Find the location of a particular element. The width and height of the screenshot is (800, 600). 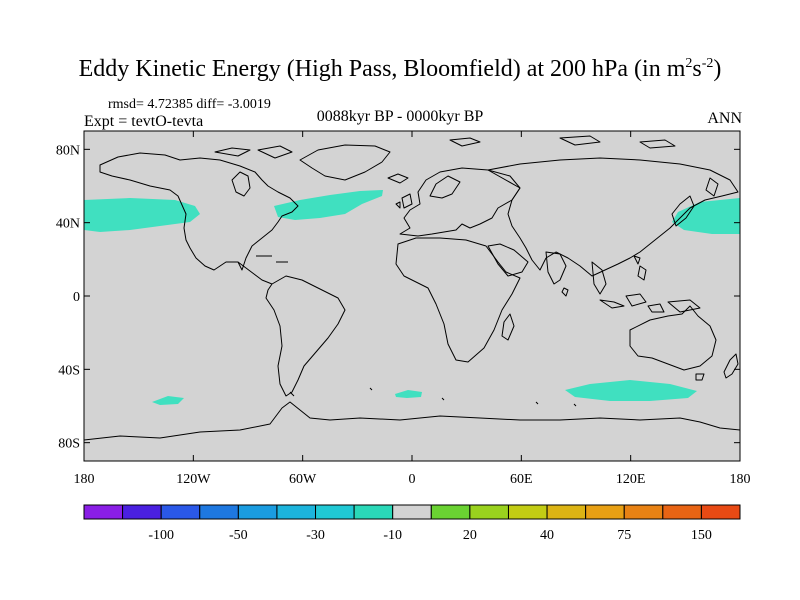

coast-japan is located at coordinates (683, 211).